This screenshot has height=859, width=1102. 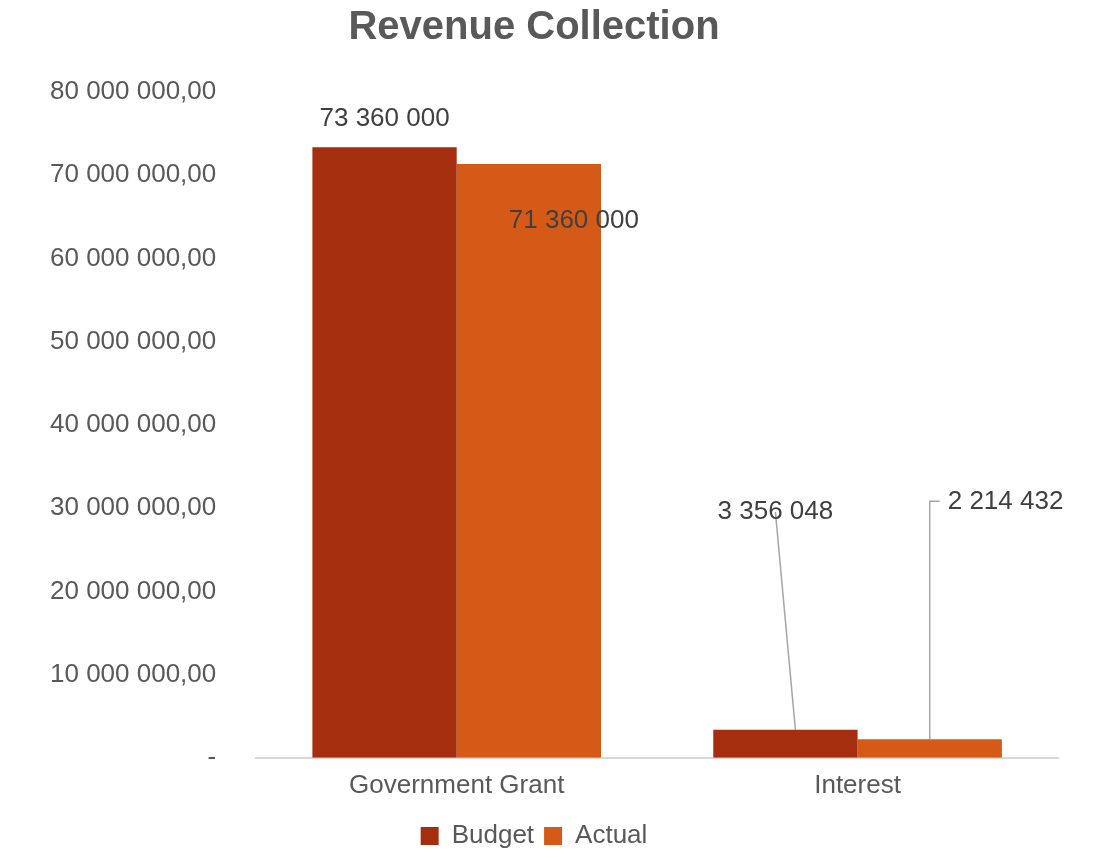 What do you see at coordinates (133, 256) in the screenshot?
I see `y-tick-label: 60 000 000,00` at bounding box center [133, 256].